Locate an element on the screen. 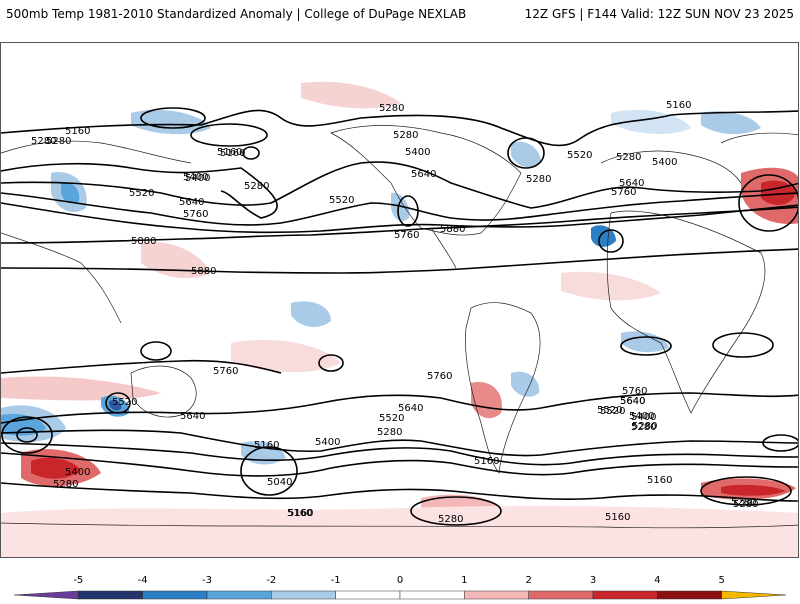  colorbar-tick-label: -2 is located at coordinates (271, 580).